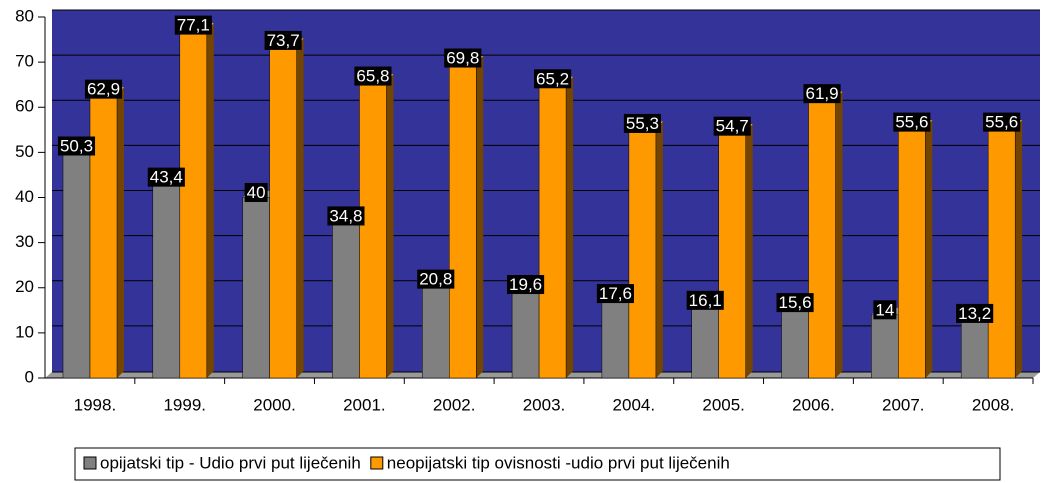 The image size is (1045, 483). I want to click on y-tick-label: 40, so click(24, 196).